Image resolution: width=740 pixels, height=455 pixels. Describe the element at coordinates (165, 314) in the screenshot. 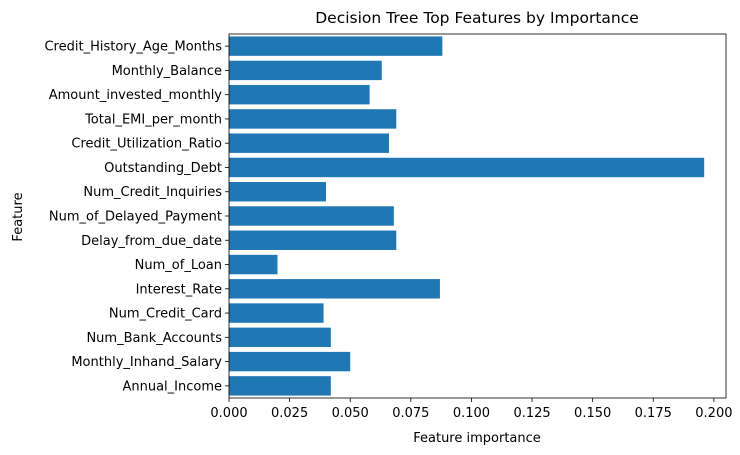

I see `y-tick-label-num-credit-card: Num_Credit_Card` at that location.